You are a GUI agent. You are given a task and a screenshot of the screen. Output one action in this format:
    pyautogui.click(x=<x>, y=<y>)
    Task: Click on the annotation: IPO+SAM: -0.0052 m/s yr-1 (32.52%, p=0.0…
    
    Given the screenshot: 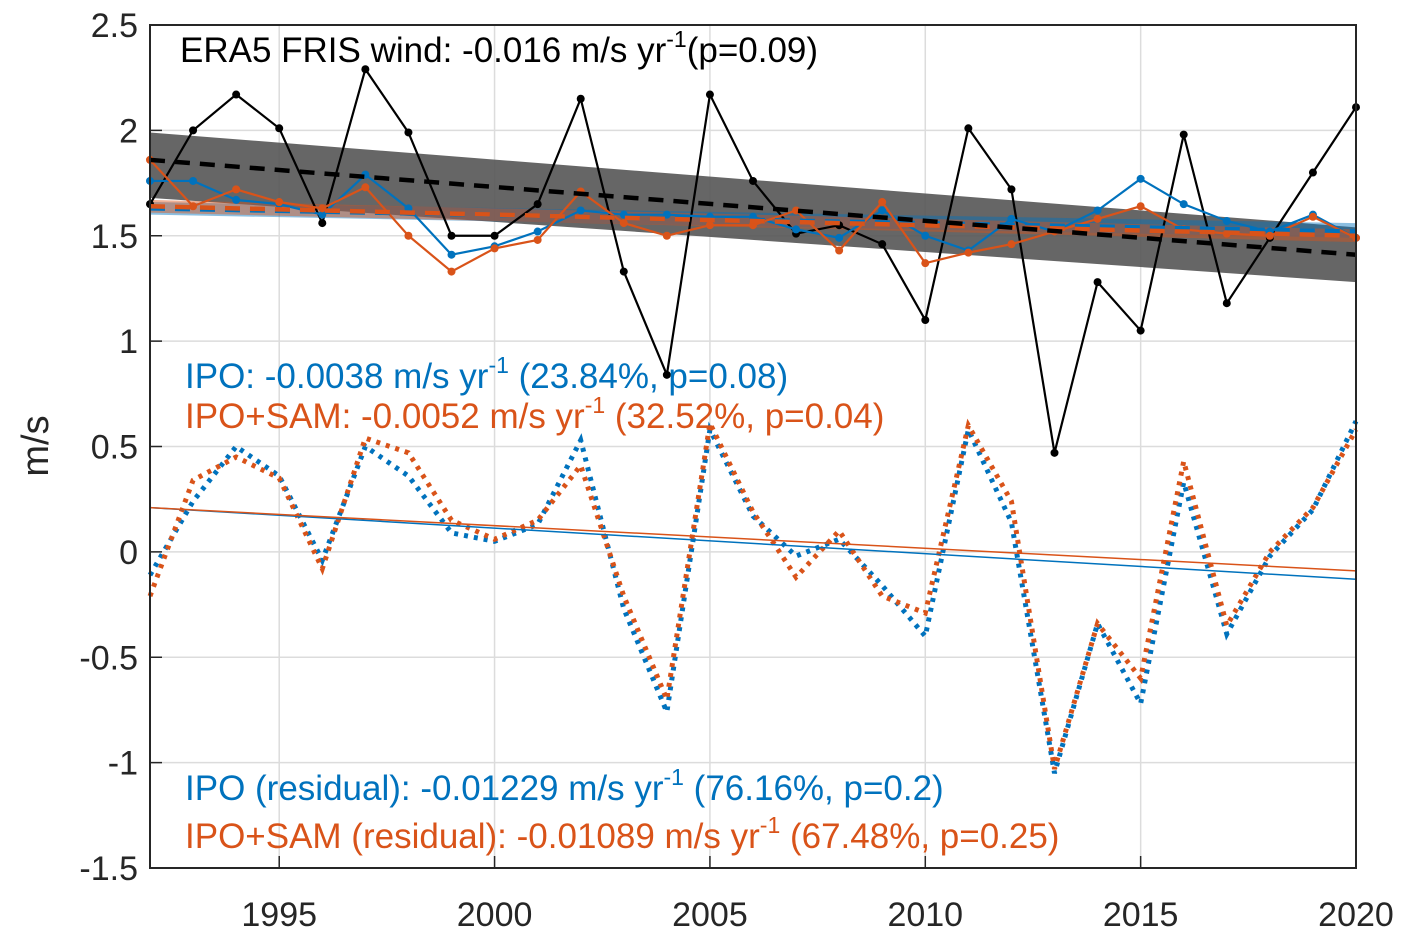 What is the action you would take?
    pyautogui.click(x=534, y=414)
    